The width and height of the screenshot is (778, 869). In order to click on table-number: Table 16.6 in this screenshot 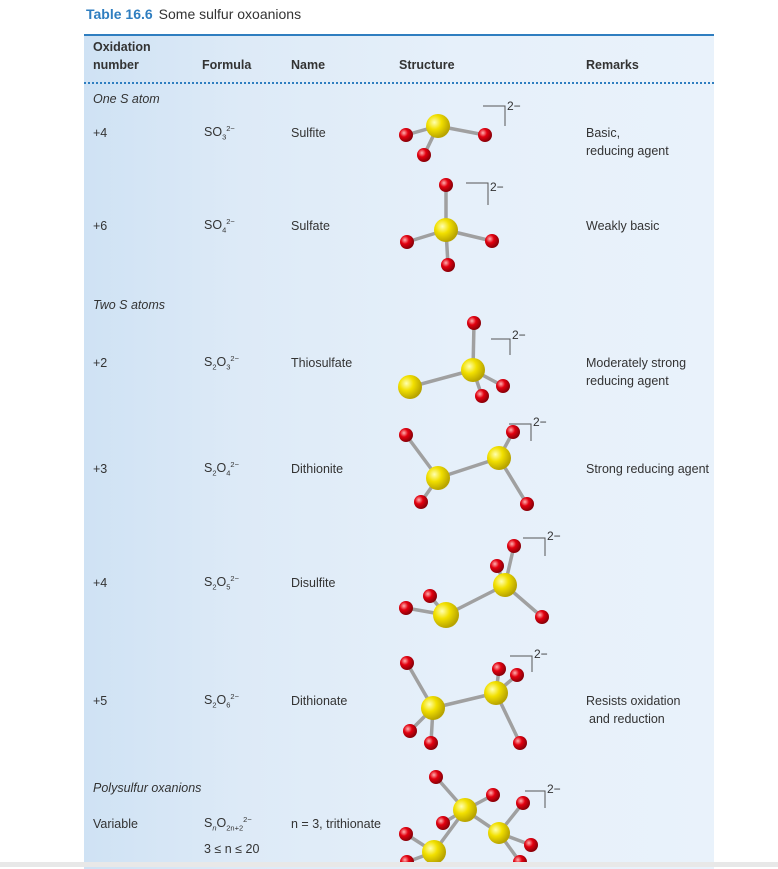, I will do `click(119, 14)`.